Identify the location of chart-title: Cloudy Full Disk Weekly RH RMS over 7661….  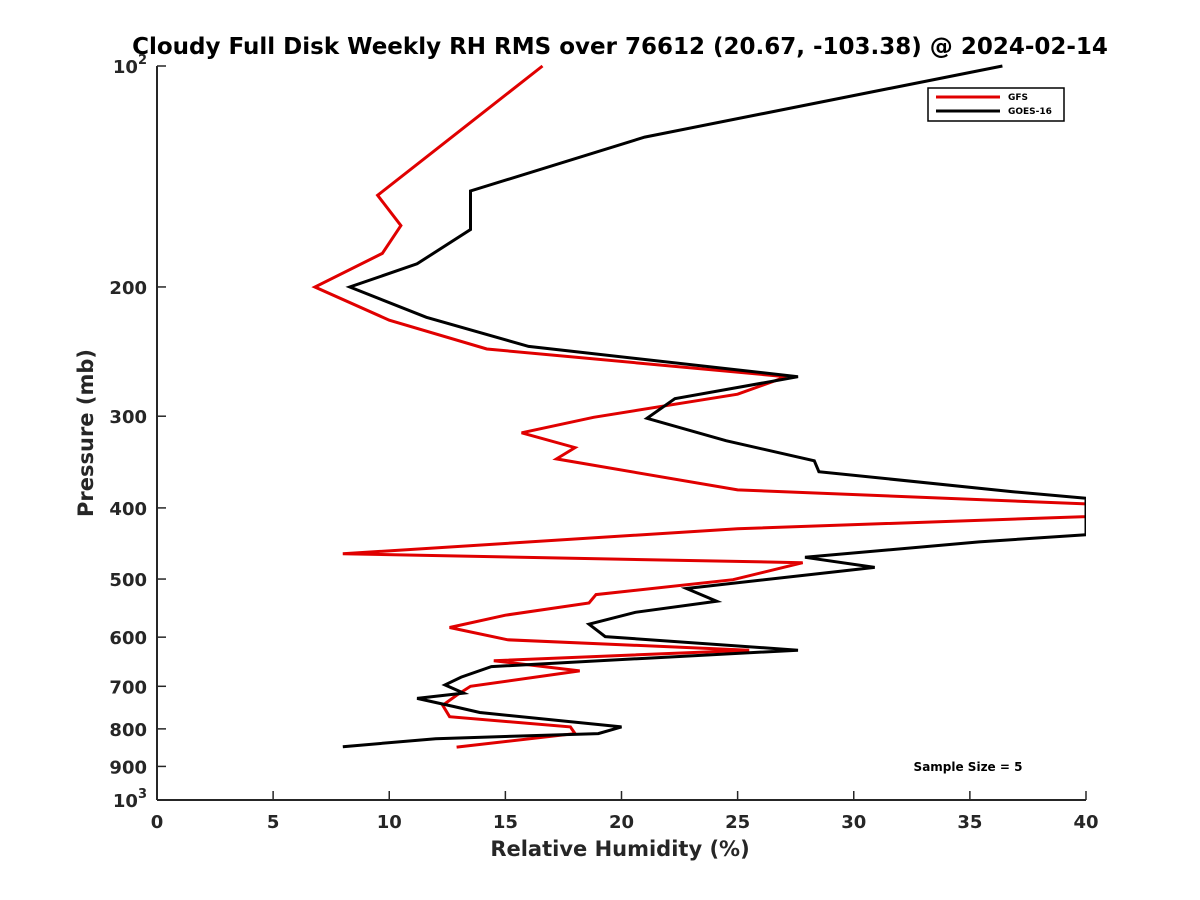
(620, 47).